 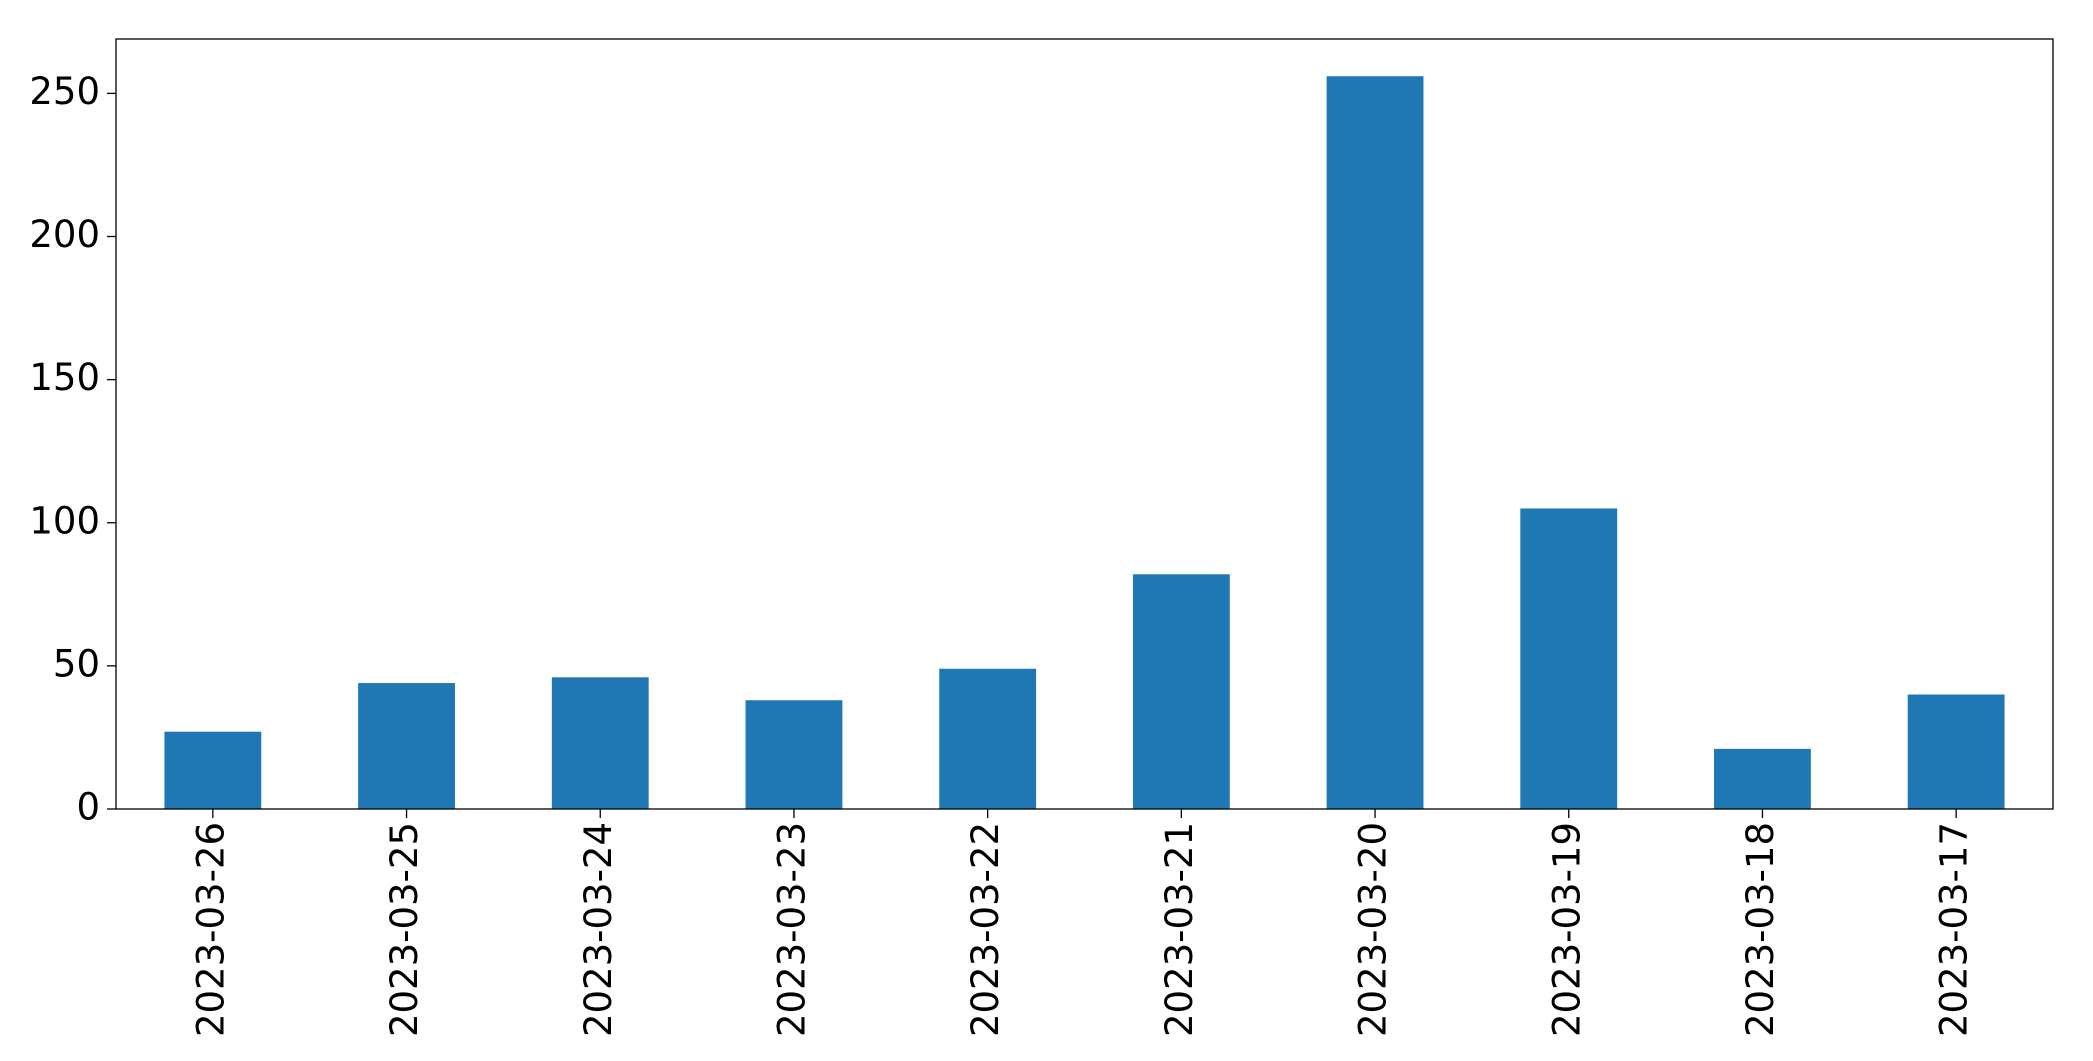 I want to click on x-tick-label: 2023-03-24, so click(x=598, y=929).